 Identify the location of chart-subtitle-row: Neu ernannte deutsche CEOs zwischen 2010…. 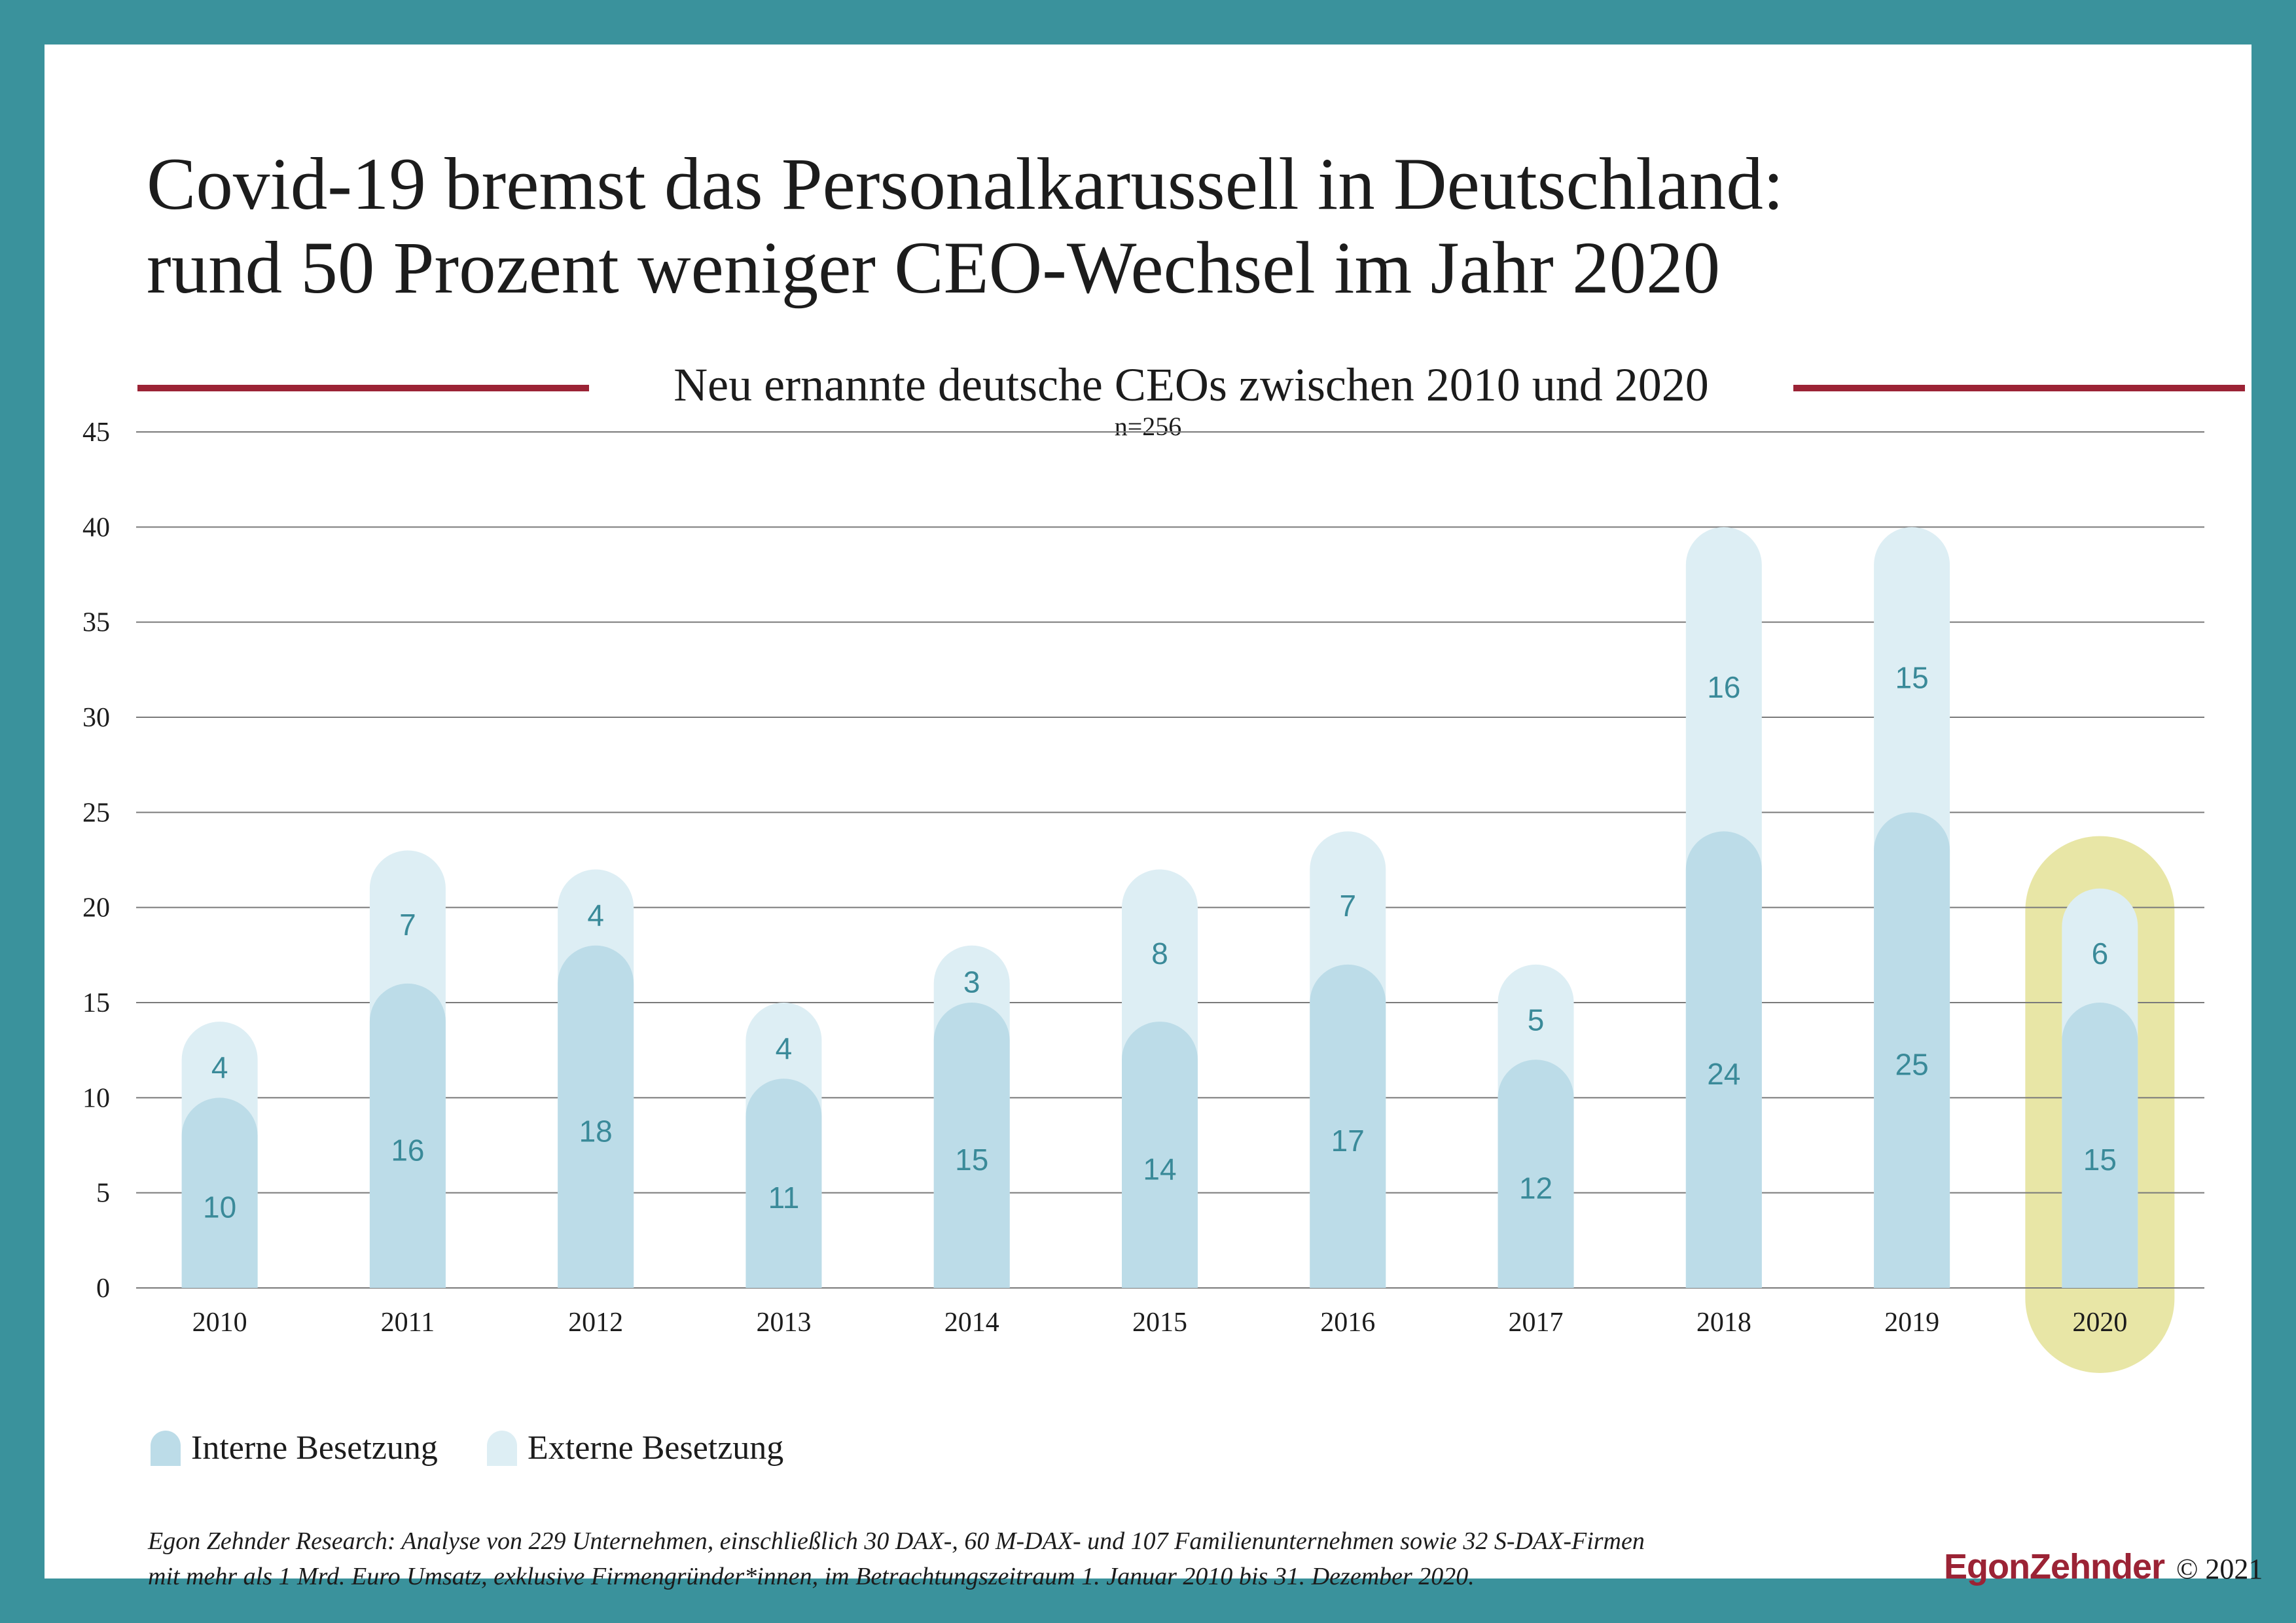
(1191, 385).